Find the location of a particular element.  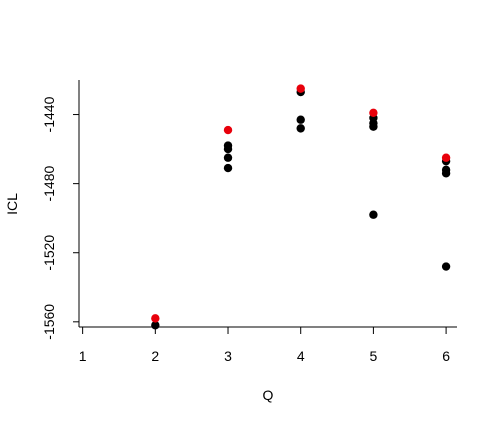

x-tick-label: 3 is located at coordinates (228, 356).